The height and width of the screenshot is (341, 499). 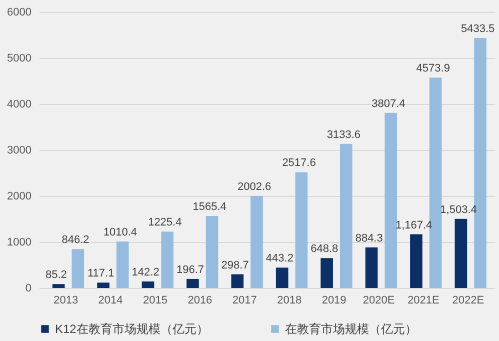 What do you see at coordinates (478, 29) in the screenshot?
I see `data-label: 5433.5` at bounding box center [478, 29].